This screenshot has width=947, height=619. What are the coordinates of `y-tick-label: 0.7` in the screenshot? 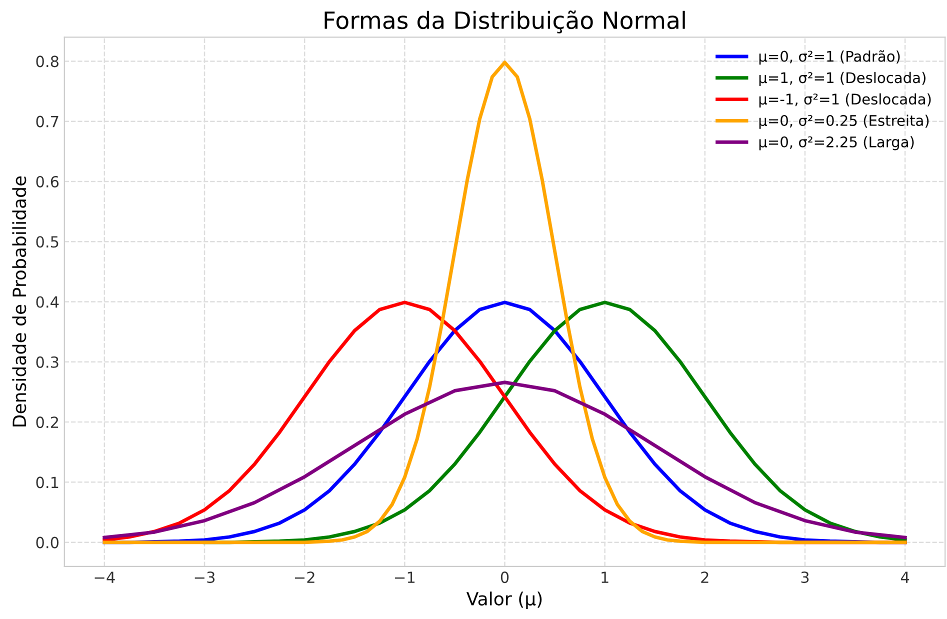 It's located at (47, 122).